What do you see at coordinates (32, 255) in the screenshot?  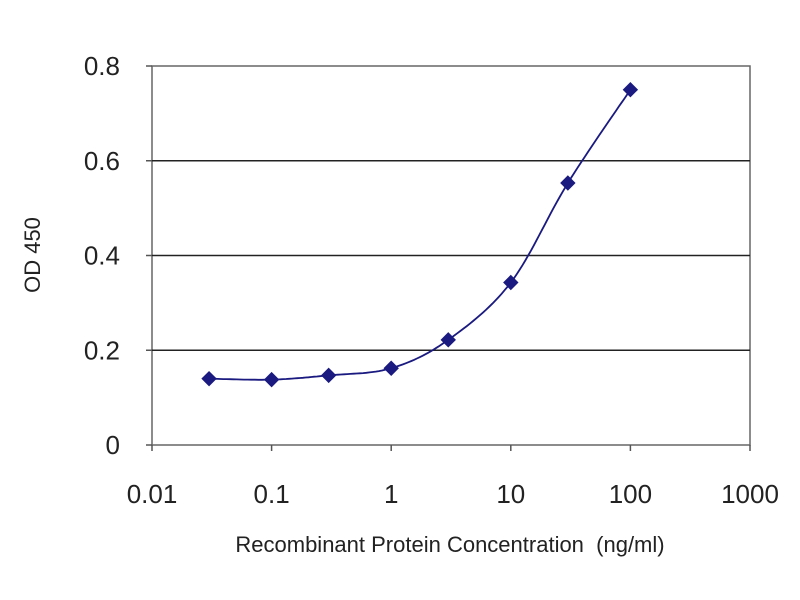 I see `y-axis-title: OD 450` at bounding box center [32, 255].